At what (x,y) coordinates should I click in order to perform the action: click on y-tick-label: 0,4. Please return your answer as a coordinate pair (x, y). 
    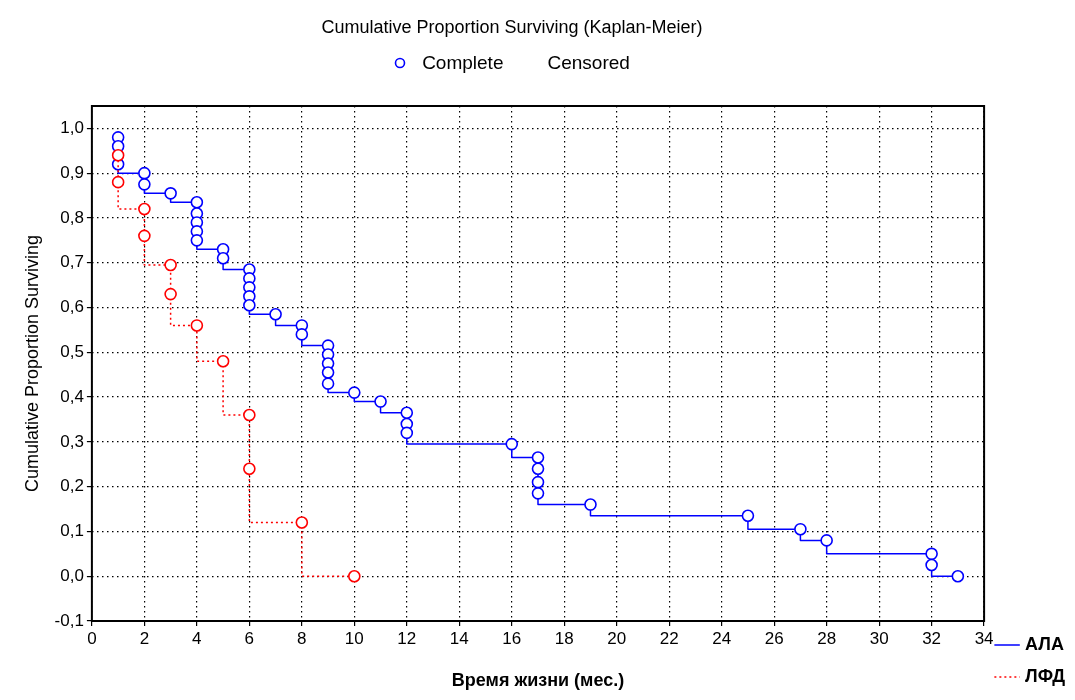
    Looking at the image, I should click on (72, 396).